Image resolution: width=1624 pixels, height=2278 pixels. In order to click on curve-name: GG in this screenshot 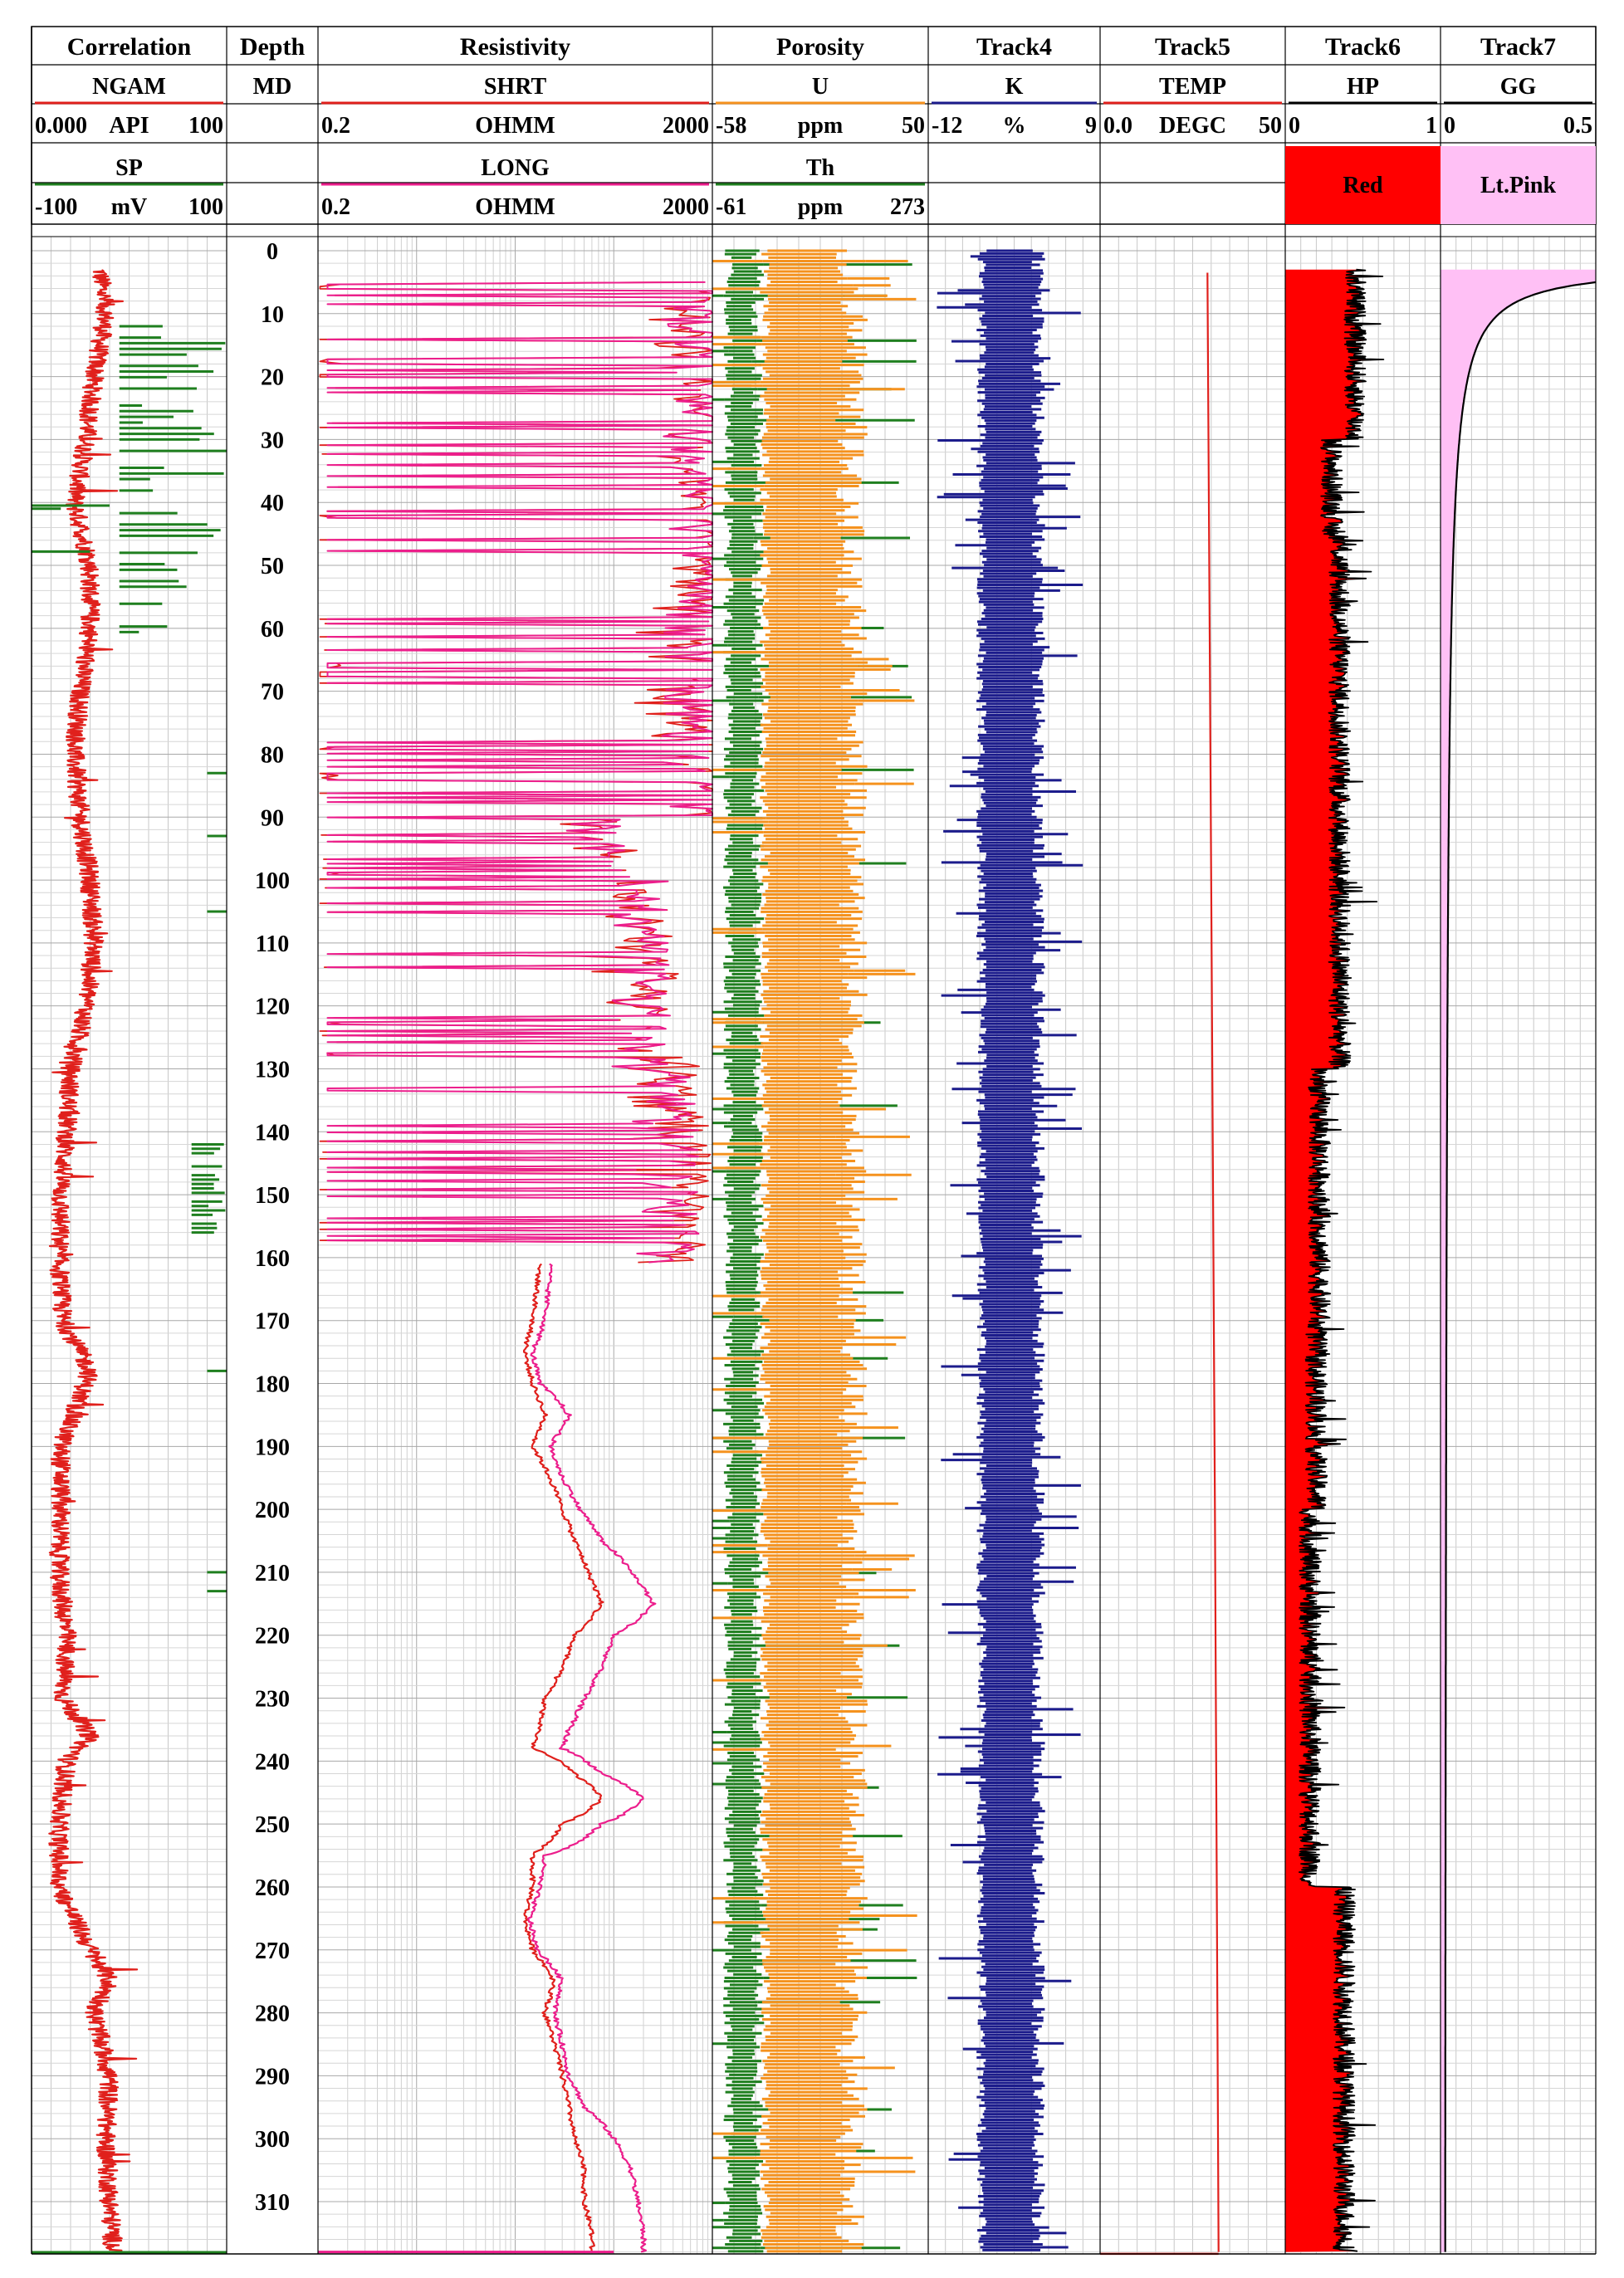, I will do `click(1518, 87)`.